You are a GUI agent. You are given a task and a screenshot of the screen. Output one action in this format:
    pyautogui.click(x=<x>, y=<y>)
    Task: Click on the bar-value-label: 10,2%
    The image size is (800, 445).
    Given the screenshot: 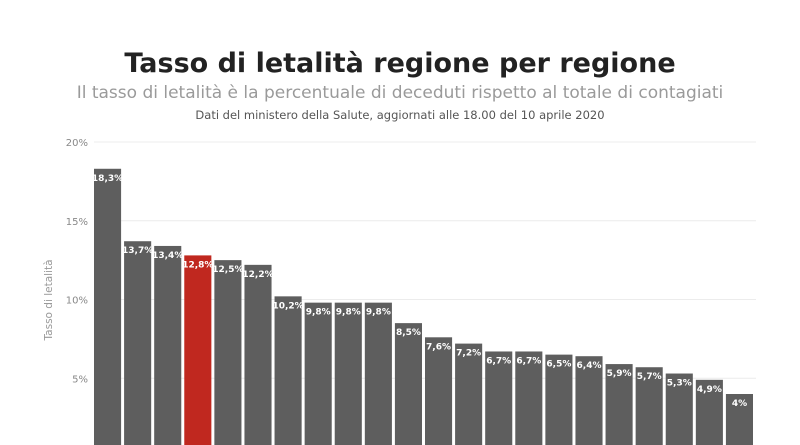 What is the action you would take?
    pyautogui.click(x=287, y=306)
    